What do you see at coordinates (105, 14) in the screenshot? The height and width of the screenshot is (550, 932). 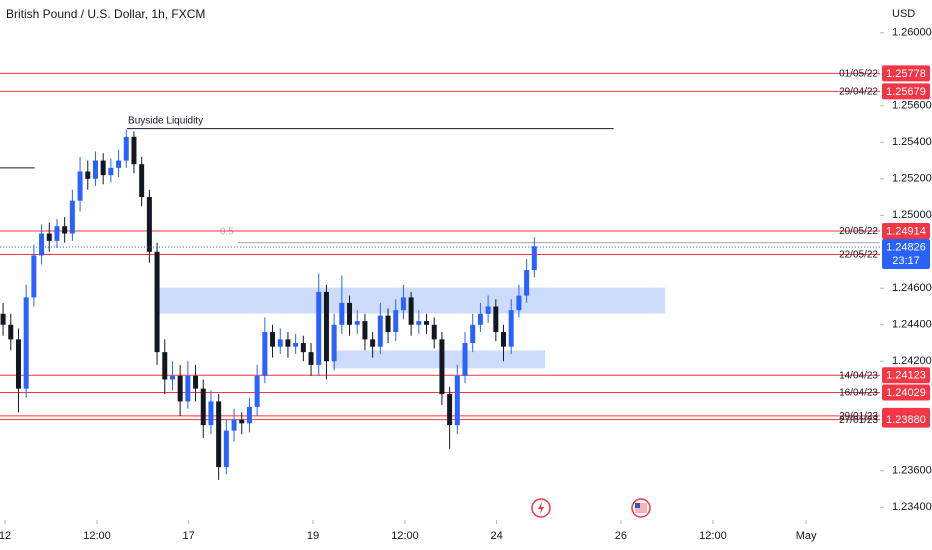 I see `chart-title: British Pound / U.S. Dollar, 1h, FXCM` at bounding box center [105, 14].